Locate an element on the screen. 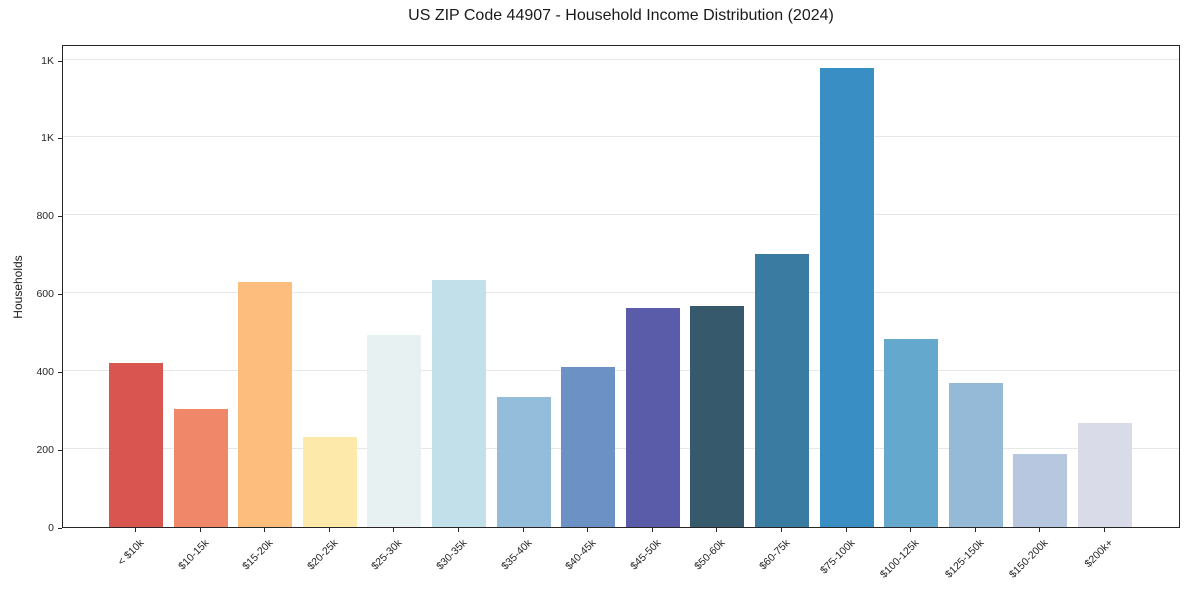  x-tick-label: $15-20k is located at coordinates (258, 555).